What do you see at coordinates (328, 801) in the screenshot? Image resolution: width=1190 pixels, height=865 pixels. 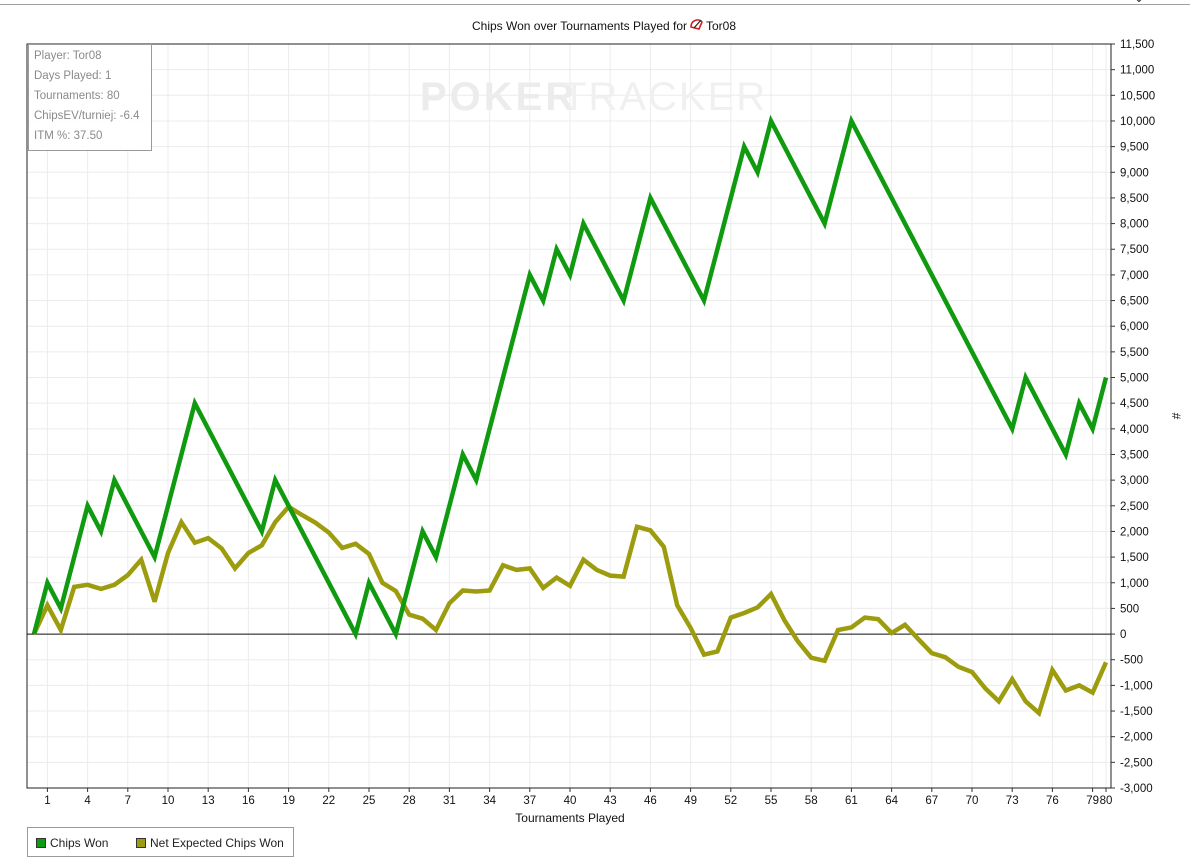 I see `x-tick-label: 22` at bounding box center [328, 801].